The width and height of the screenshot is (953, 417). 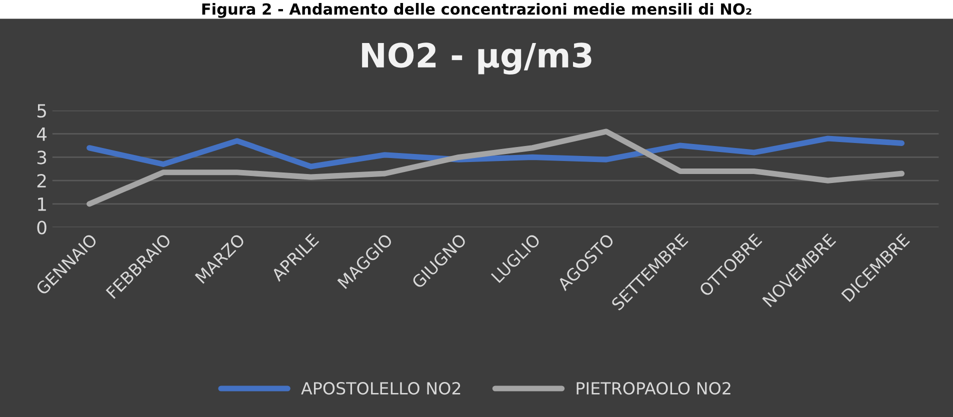 I want to click on chart-title: NO2 - µg/m3, so click(x=477, y=58).